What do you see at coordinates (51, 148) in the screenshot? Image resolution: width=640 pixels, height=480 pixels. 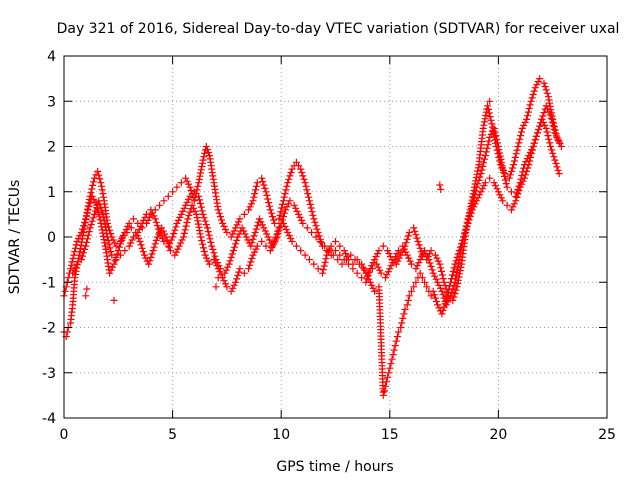 I see `y-tick-label: 2` at bounding box center [51, 148].